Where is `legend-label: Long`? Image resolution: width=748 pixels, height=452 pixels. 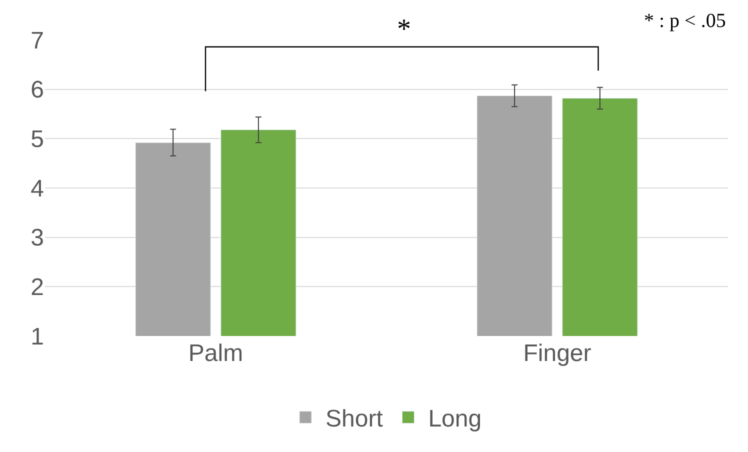 legend-label: Long is located at coordinates (455, 419).